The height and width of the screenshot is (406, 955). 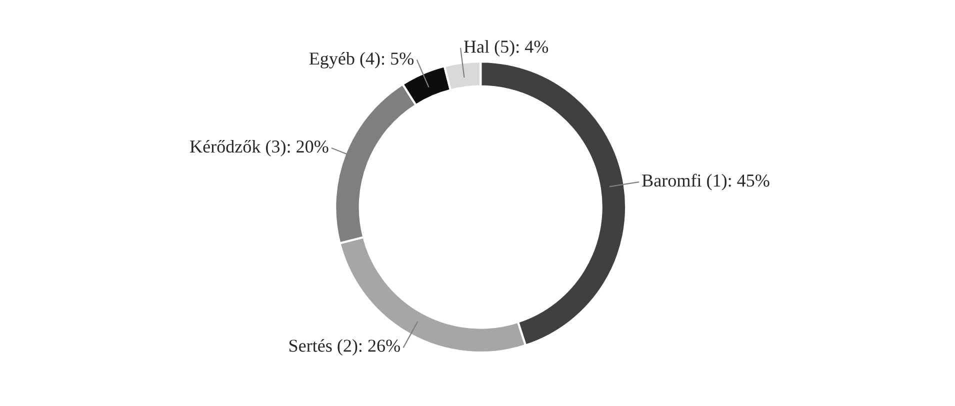 I want to click on slice-label: Sertés (2): 26%, so click(x=344, y=347).